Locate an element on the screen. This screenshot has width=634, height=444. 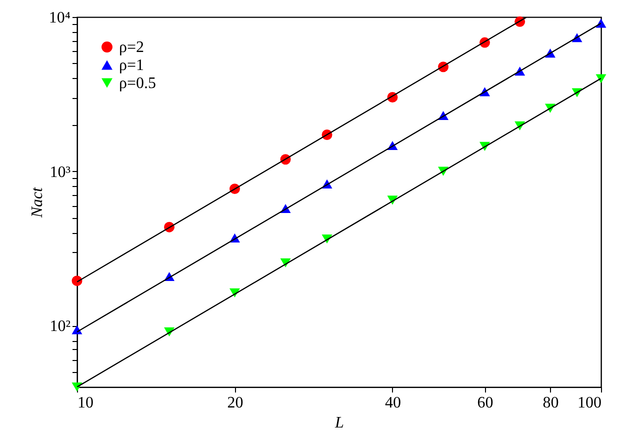
legend-label: ρ=0.5 is located at coordinates (137, 83).